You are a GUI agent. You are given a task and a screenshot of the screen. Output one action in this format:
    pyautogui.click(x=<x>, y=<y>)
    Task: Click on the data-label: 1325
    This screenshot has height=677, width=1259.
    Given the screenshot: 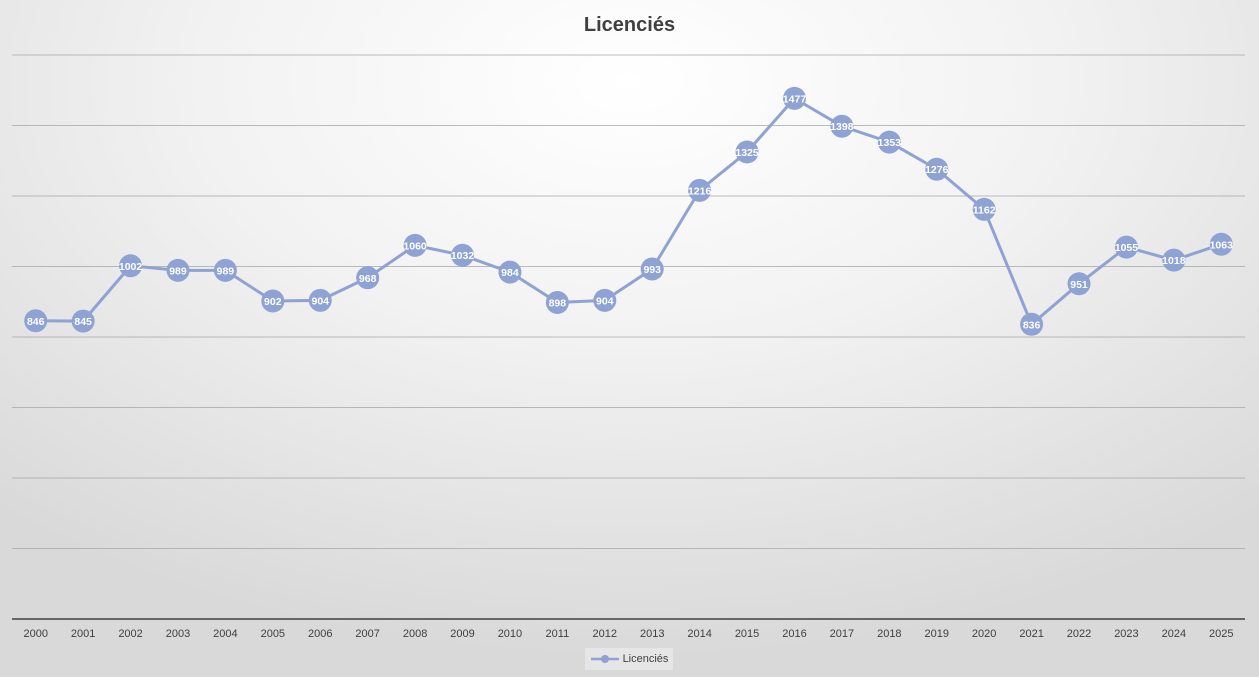 What is the action you would take?
    pyautogui.click(x=747, y=153)
    